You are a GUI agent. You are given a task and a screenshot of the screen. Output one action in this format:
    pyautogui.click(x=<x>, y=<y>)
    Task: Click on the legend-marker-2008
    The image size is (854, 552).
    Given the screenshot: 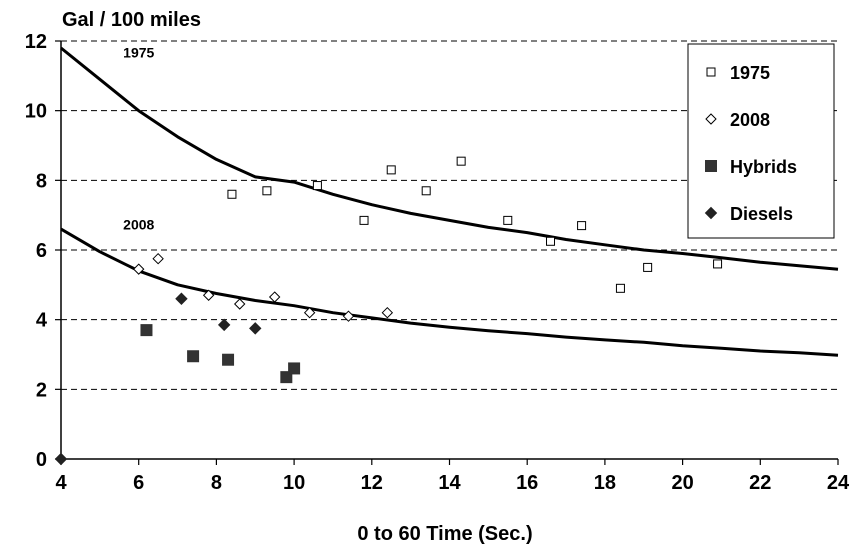 What is the action you would take?
    pyautogui.click(x=711, y=119)
    